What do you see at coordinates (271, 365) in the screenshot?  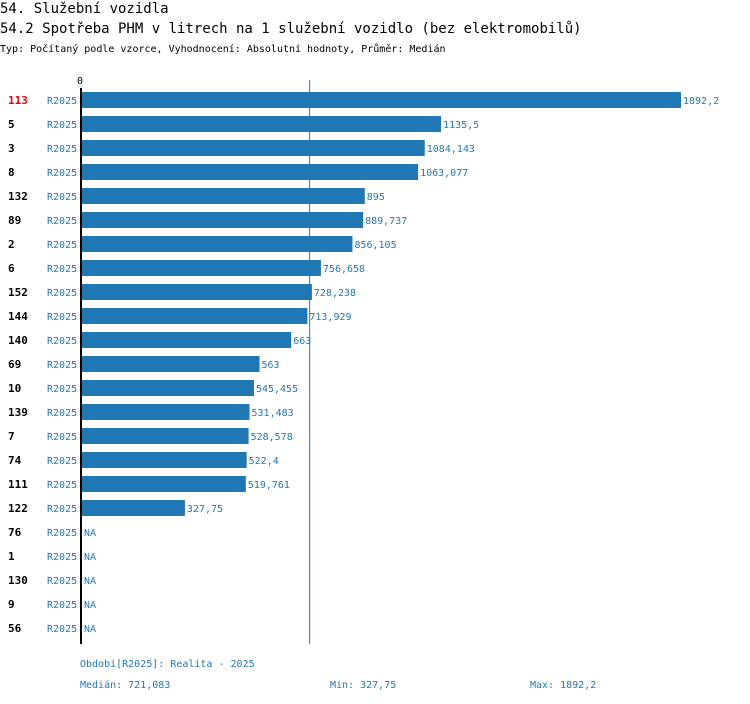 I see `value-label: 563` at bounding box center [271, 365].